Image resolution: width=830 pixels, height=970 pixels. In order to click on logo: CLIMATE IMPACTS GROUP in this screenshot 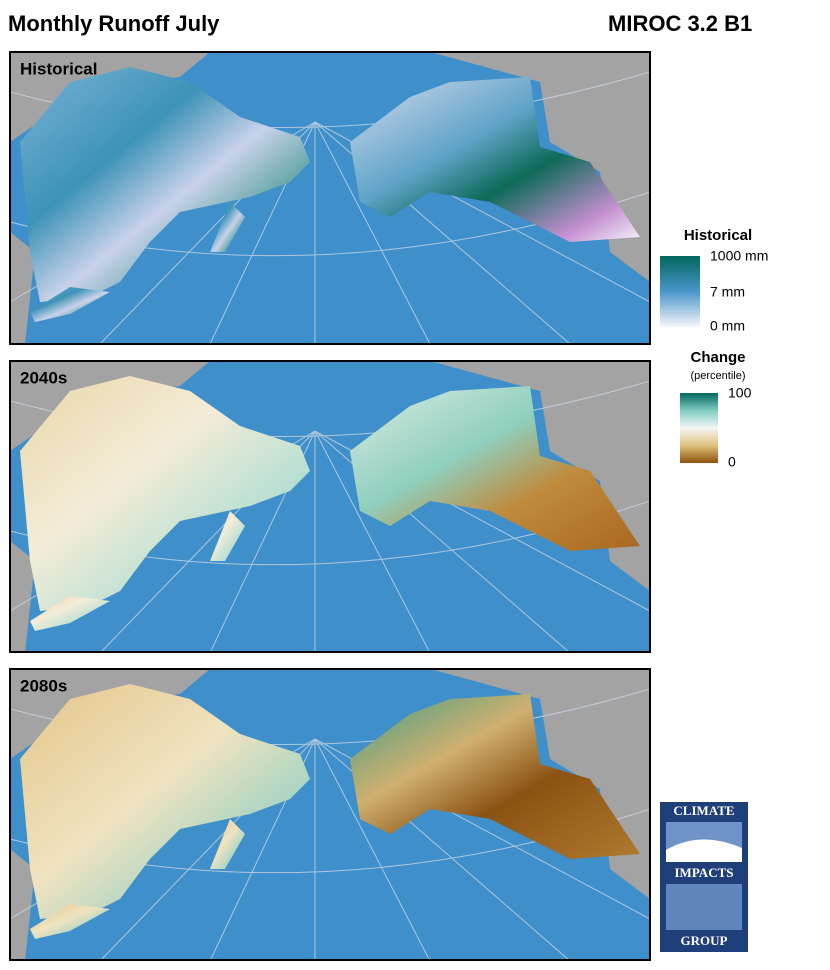, I will do `click(704, 877)`.